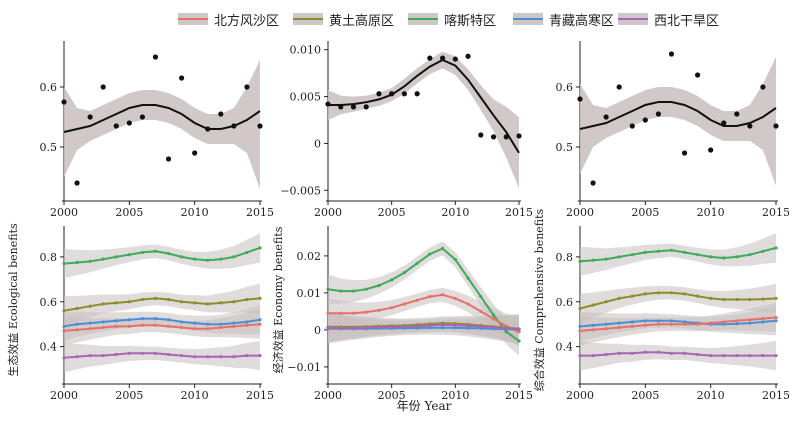 This screenshot has width=800, height=423. What do you see at coordinates (309, 256) in the screenshot?
I see `y-tick-label: 0.02` at bounding box center [309, 256].